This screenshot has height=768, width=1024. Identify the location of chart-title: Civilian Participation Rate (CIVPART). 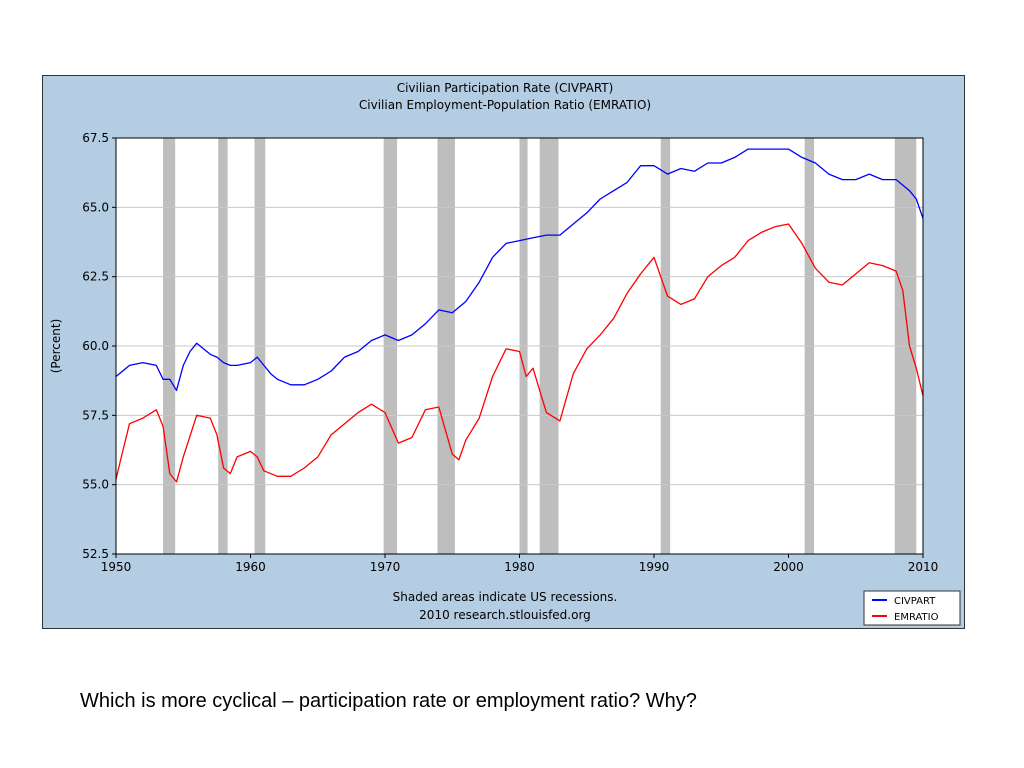
(505, 88).